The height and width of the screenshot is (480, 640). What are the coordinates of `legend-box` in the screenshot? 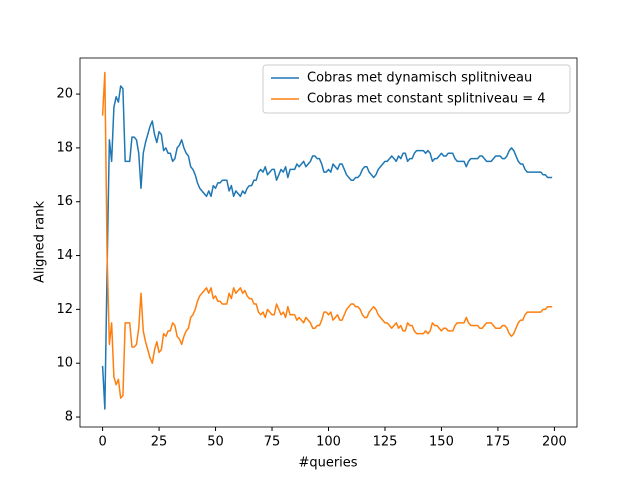 It's located at (416, 89).